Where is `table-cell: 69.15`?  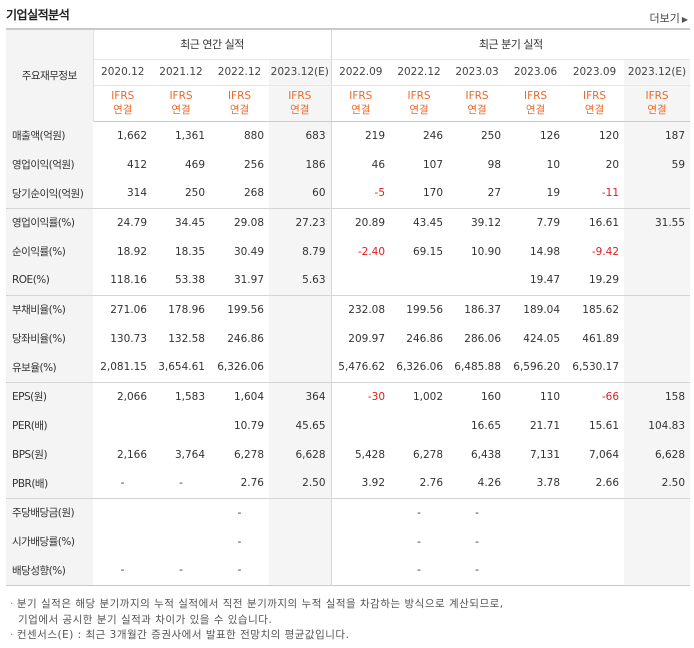
table-cell: 69.15 is located at coordinates (428, 251).